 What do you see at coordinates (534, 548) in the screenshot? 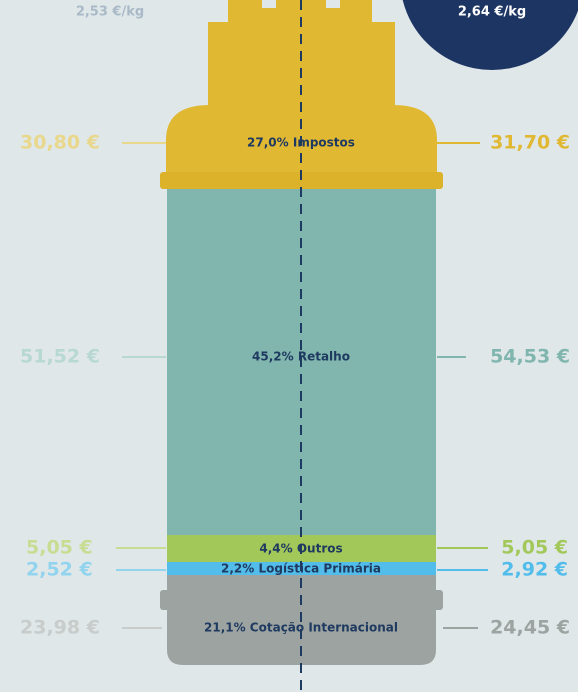
I see `right-value: 5,05 €` at bounding box center [534, 548].